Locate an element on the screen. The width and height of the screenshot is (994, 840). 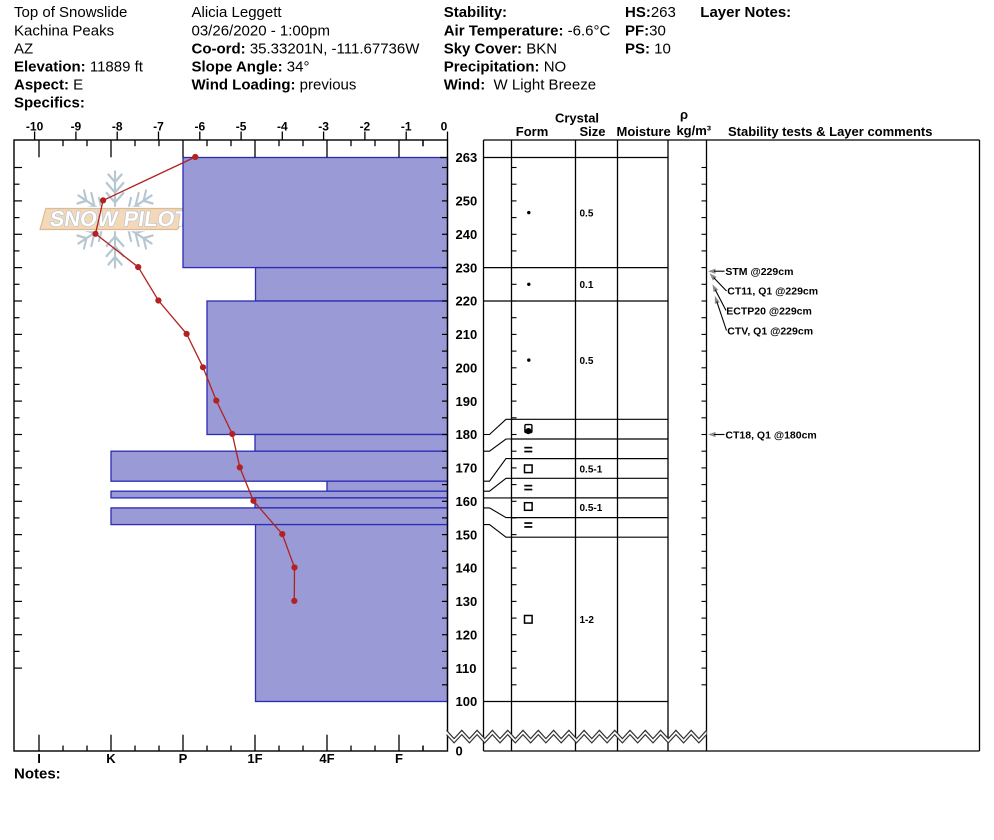
svg-text: ECTP20 @229cm is located at coordinates (769, 312).